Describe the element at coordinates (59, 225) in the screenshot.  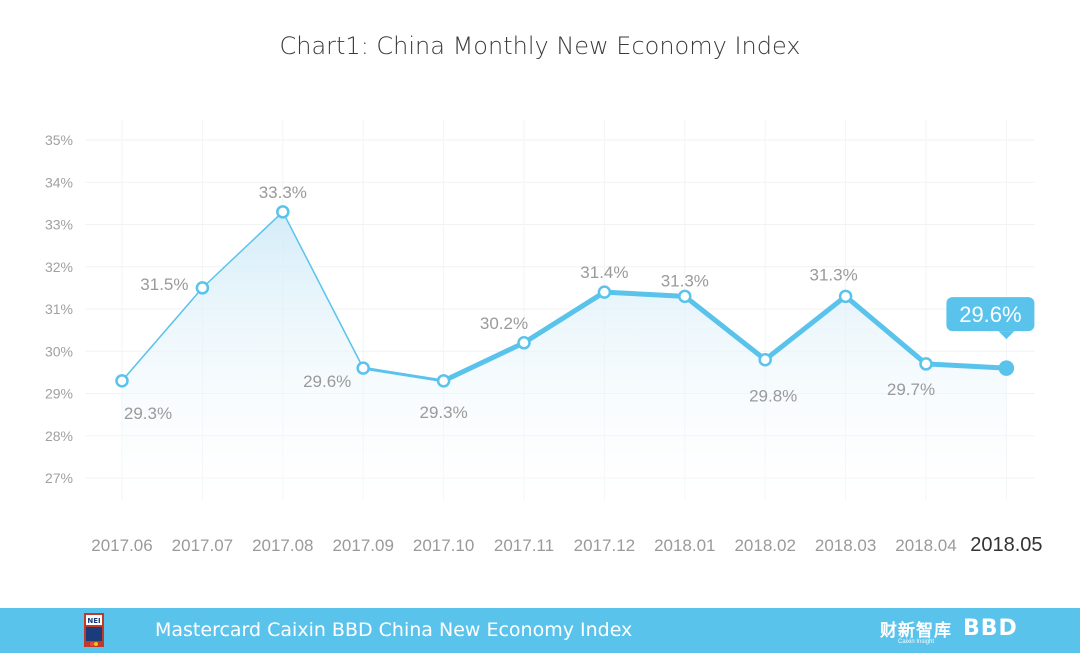
I see `y-tick-label: 33%` at that location.